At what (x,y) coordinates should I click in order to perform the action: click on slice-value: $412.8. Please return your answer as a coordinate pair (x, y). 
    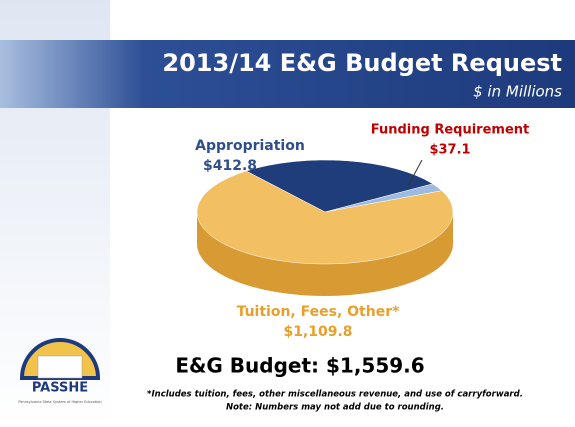
    Looking at the image, I should click on (230, 166).